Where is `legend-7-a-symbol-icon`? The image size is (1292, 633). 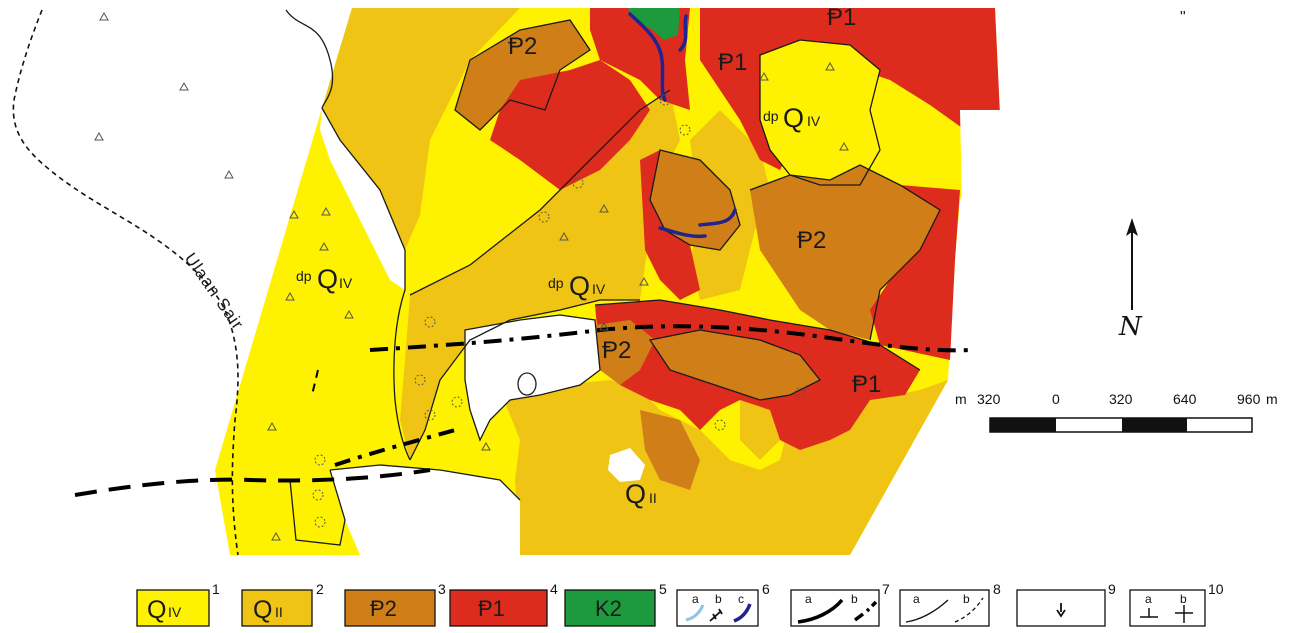
legend-7-a-symbol-icon is located at coordinates (820, 611).